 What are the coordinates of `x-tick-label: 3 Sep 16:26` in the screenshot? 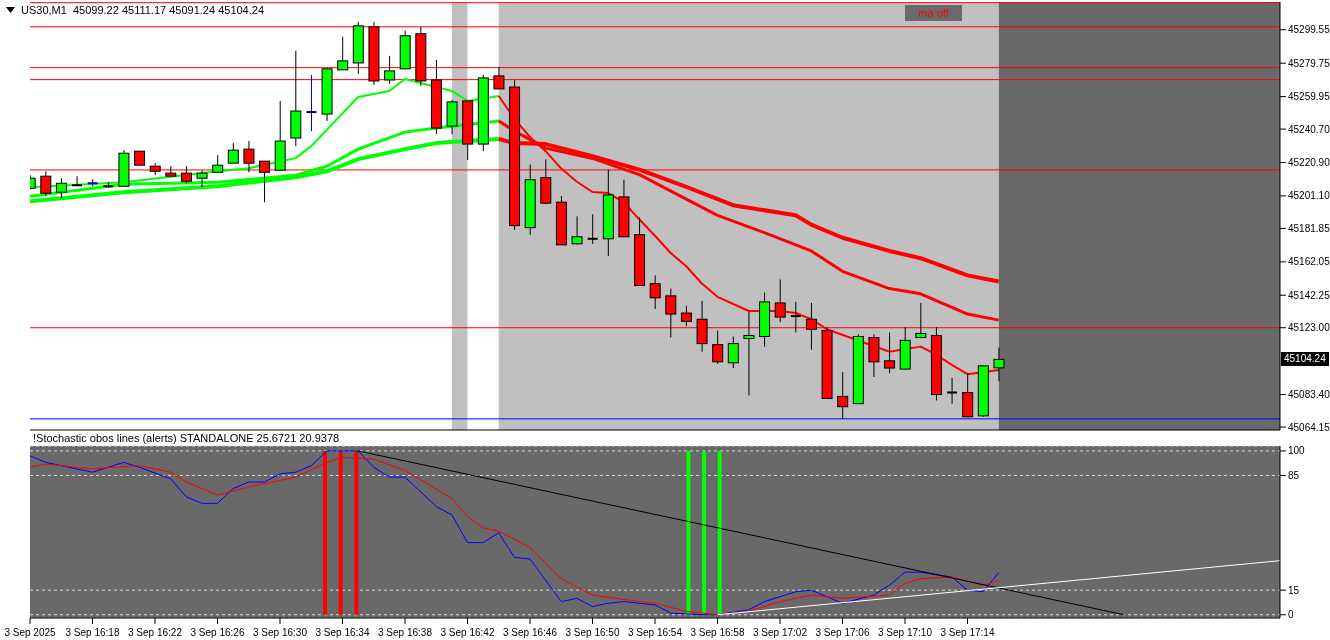 It's located at (217, 632).